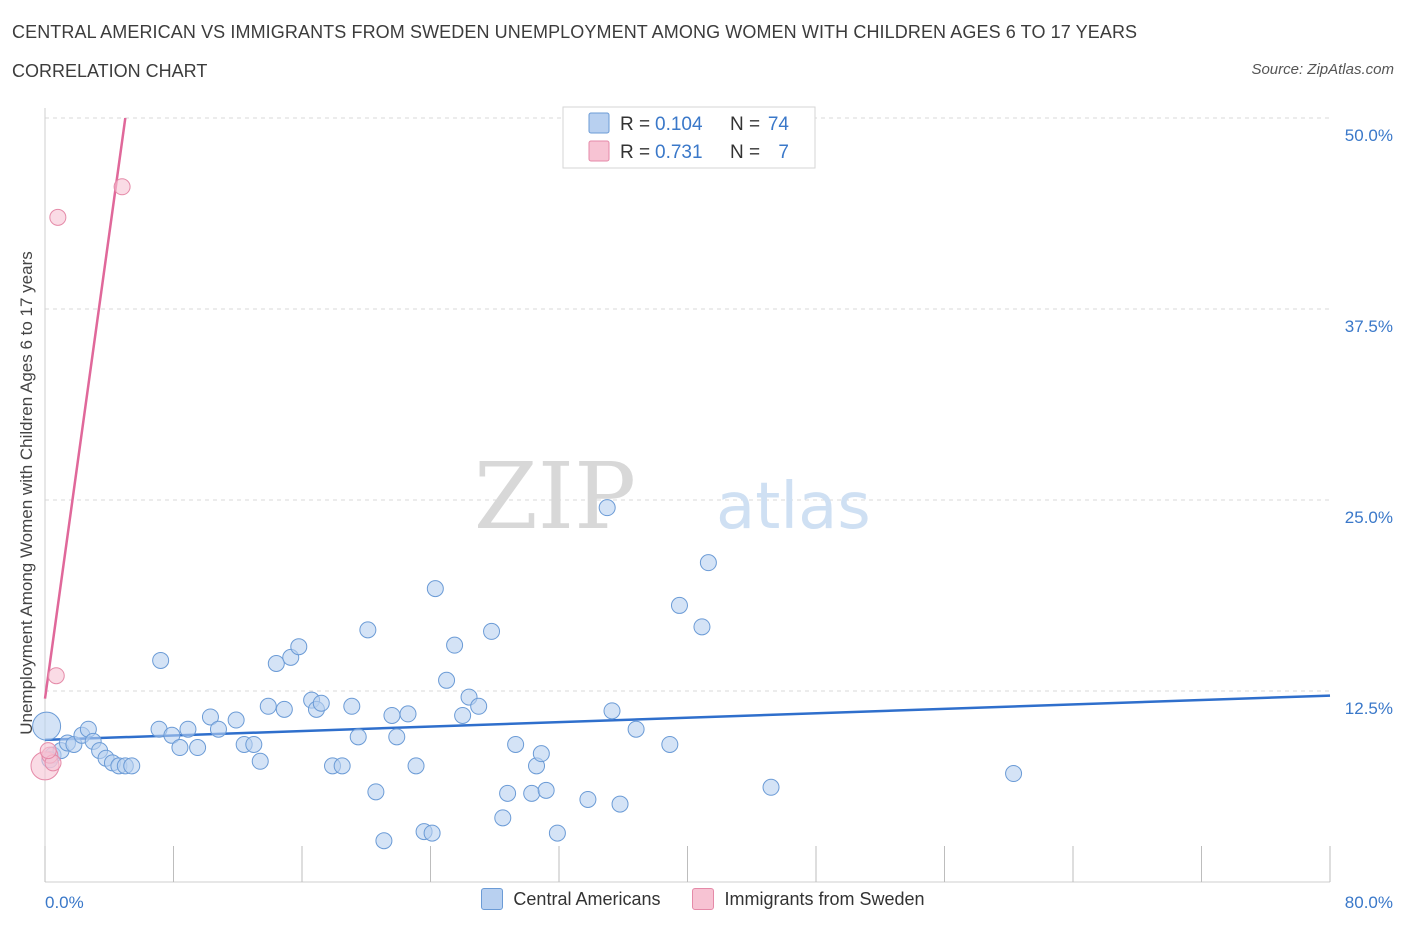 The width and height of the screenshot is (1406, 930). I want to click on legend-item-immigrants-from-sweden: Immigrants from Sweden, so click(808, 899).